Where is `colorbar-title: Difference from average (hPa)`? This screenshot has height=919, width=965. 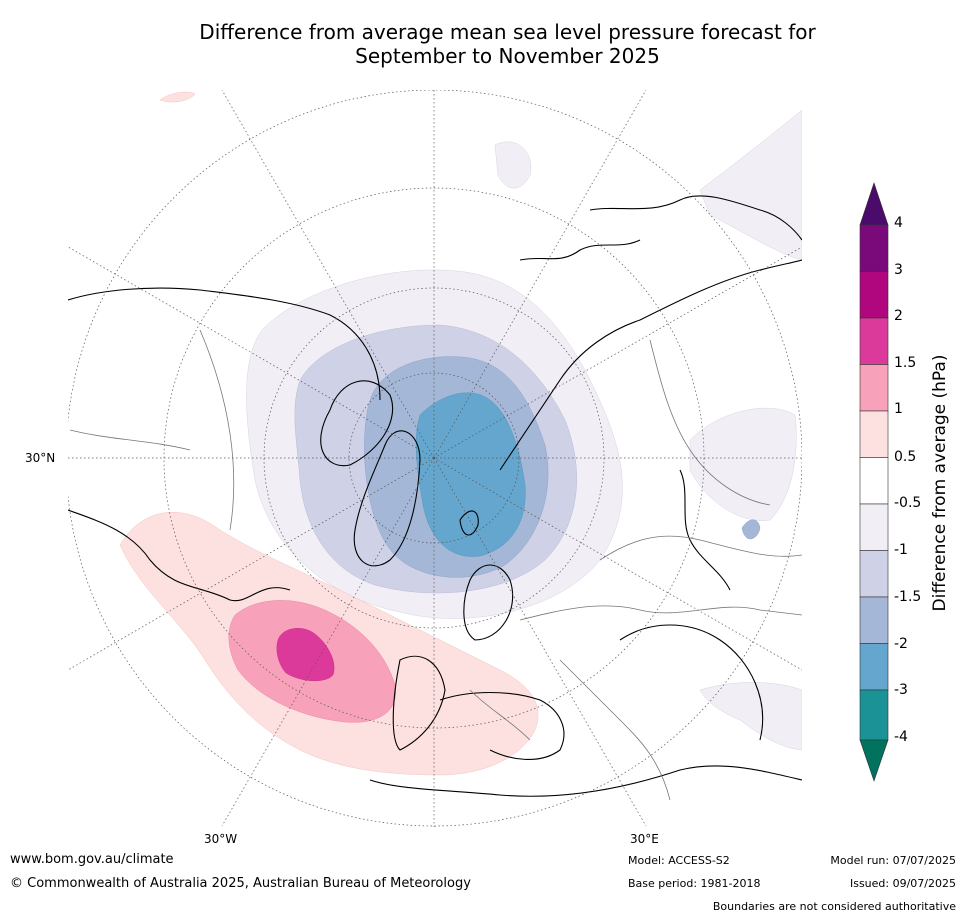 colorbar-title: Difference from average (hPa) is located at coordinates (940, 483).